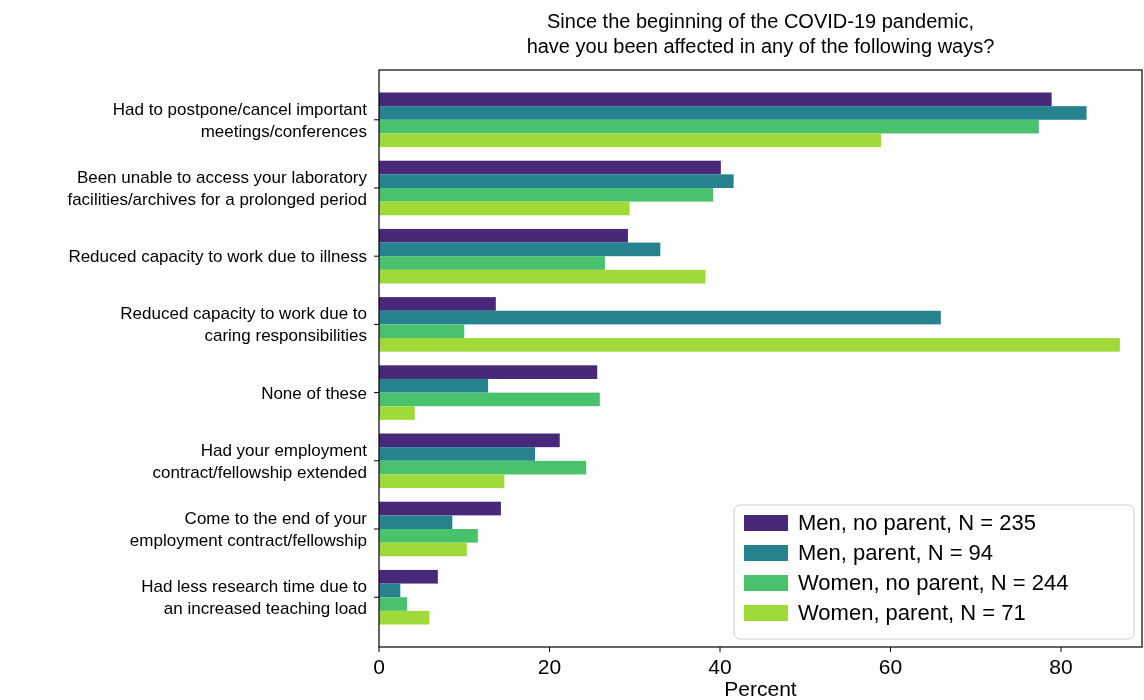 This screenshot has height=700, width=1144. Describe the element at coordinates (896, 552) in the screenshot. I see `legend-label: Men, parent, N = 94` at that location.